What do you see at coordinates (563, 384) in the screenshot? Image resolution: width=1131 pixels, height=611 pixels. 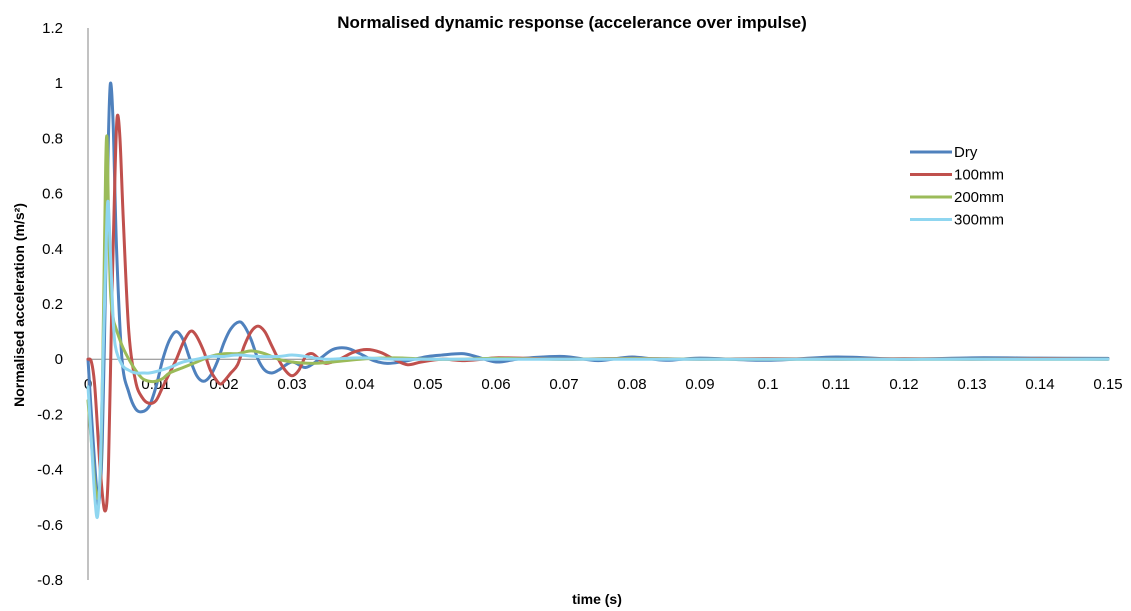 I see `x-tick-label: 0.07` at bounding box center [563, 384].